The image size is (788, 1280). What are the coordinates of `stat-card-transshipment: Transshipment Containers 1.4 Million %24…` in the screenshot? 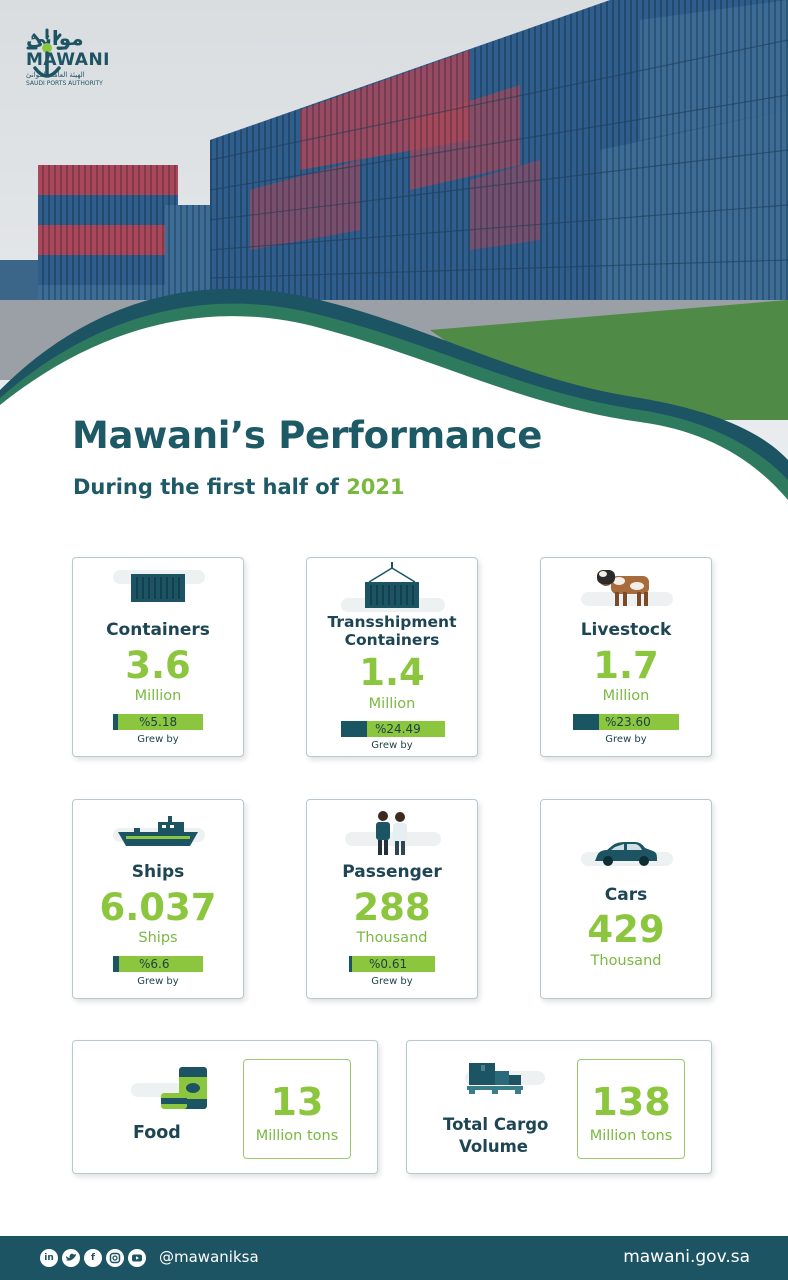 It's located at (392, 657).